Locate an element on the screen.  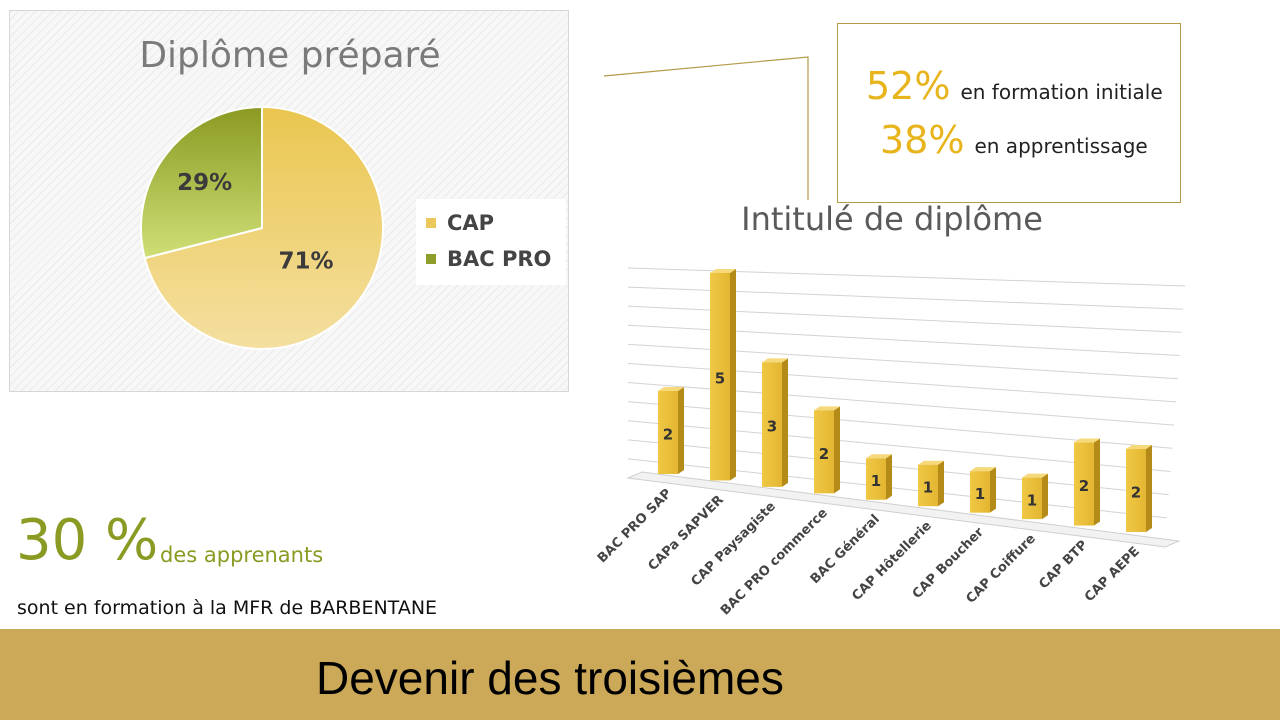
bar-front-capa-sapver is located at coordinates (720, 376).